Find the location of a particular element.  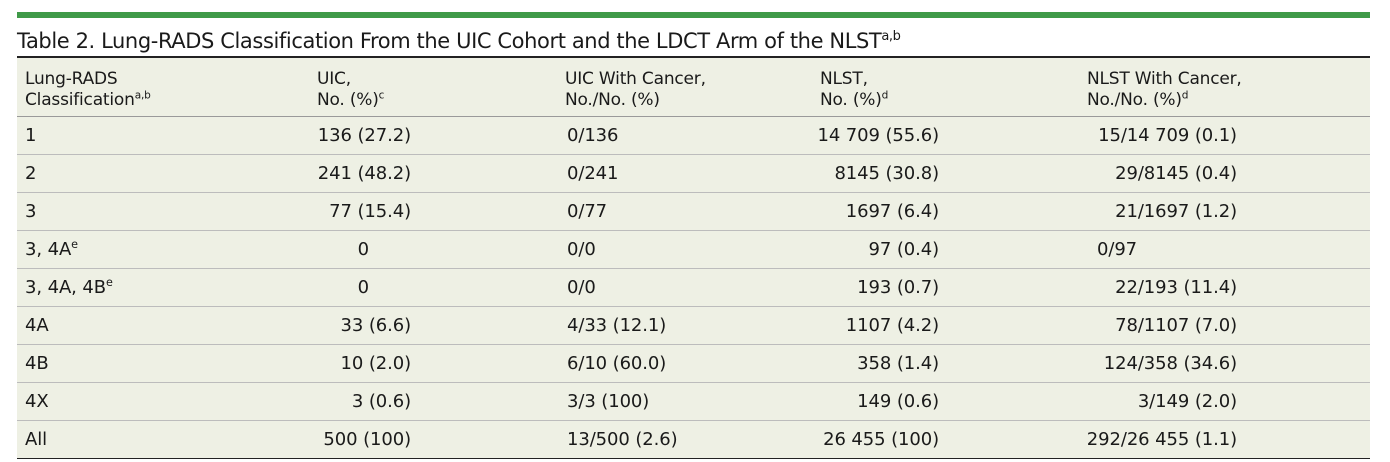

header-line: Classification is located at coordinates (80, 100).